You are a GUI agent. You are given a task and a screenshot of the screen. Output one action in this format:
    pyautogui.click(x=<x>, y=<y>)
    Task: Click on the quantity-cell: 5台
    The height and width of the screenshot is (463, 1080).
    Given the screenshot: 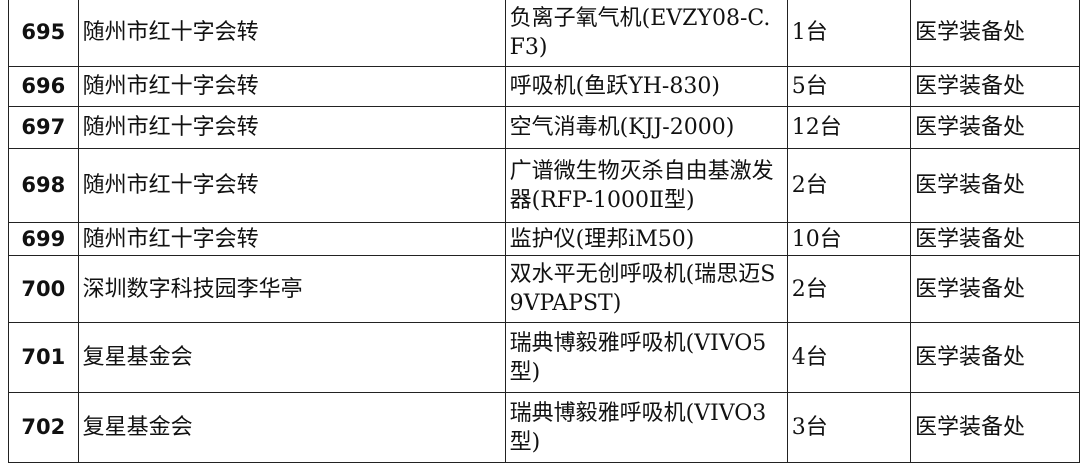 What is the action you would take?
    pyautogui.click(x=849, y=86)
    